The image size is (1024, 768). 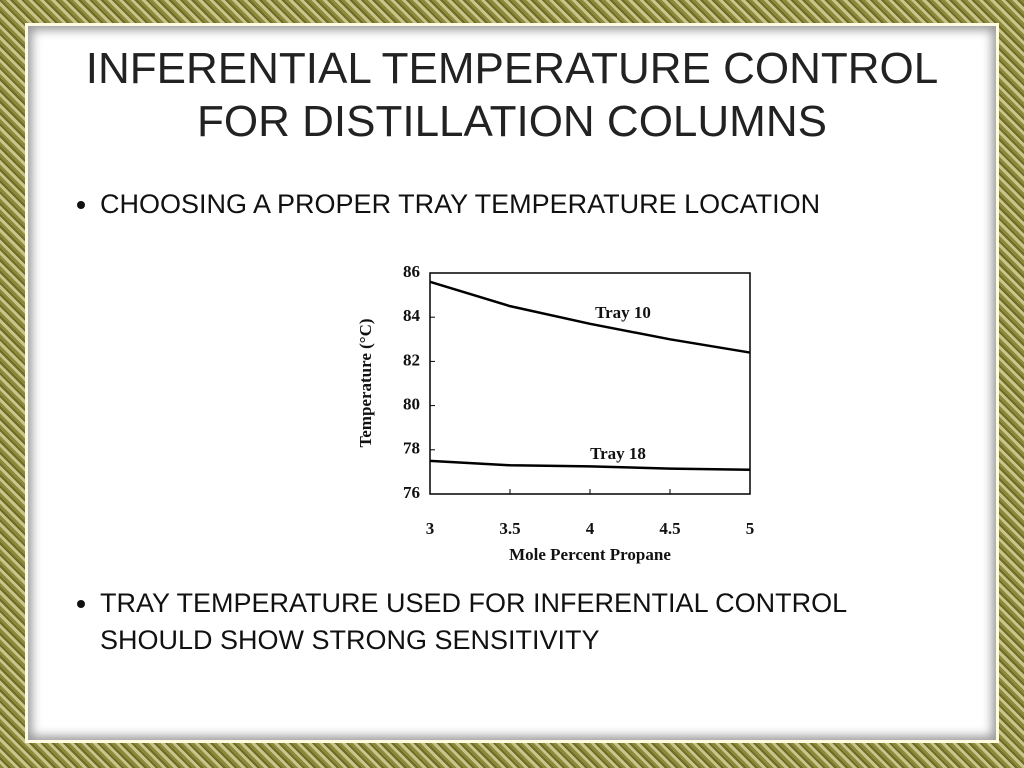 I want to click on x-axis-title: Mole Percent Propane, so click(x=590, y=554).